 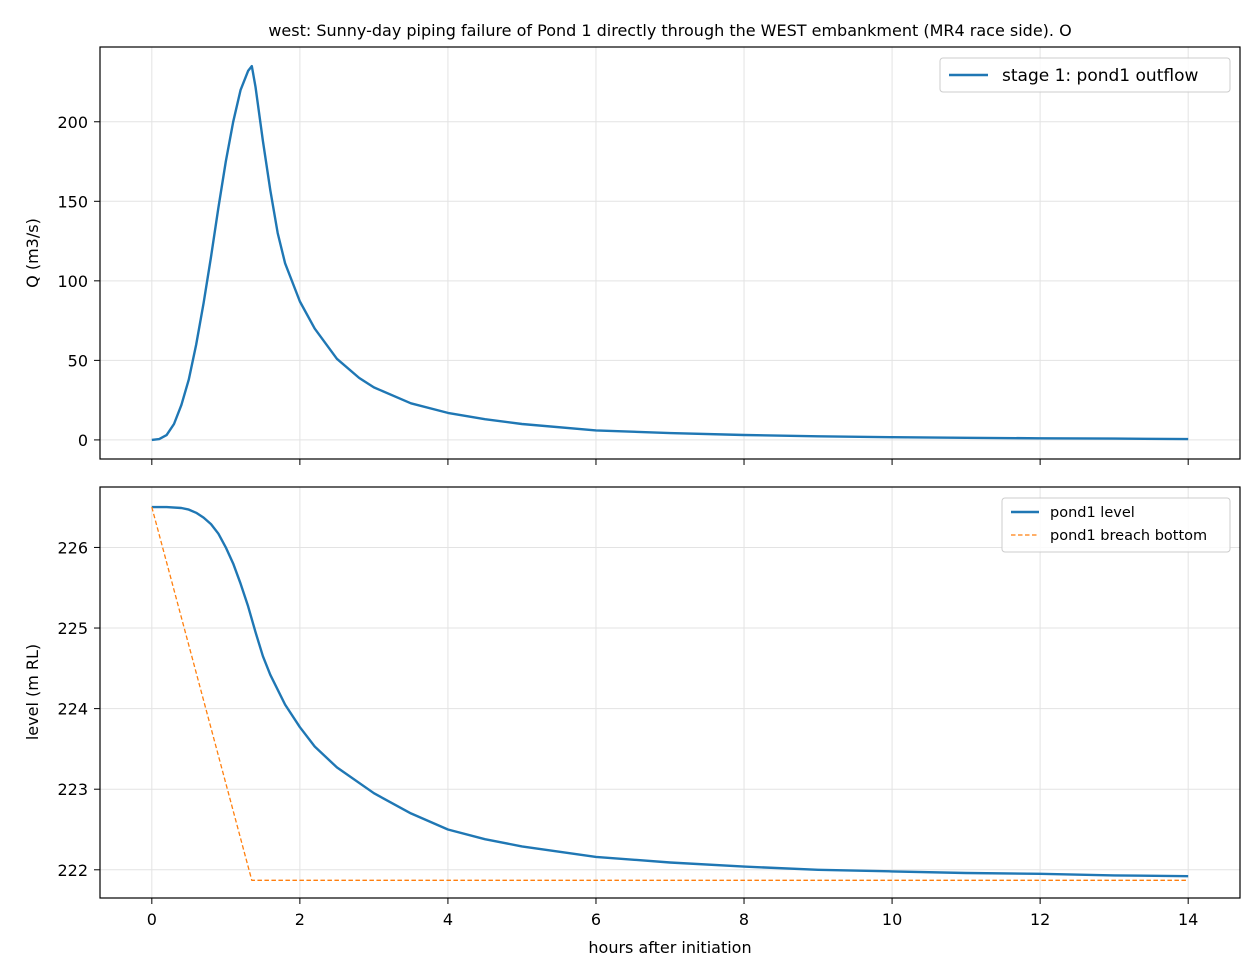 What do you see at coordinates (72, 122) in the screenshot?
I see `y-tick-label: 200` at bounding box center [72, 122].